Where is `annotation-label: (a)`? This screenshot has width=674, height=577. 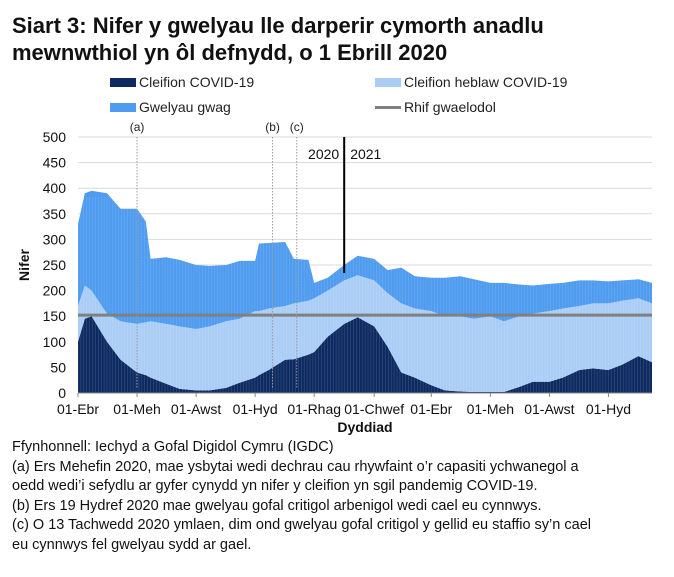
annotation-label: (a) is located at coordinates (137, 127).